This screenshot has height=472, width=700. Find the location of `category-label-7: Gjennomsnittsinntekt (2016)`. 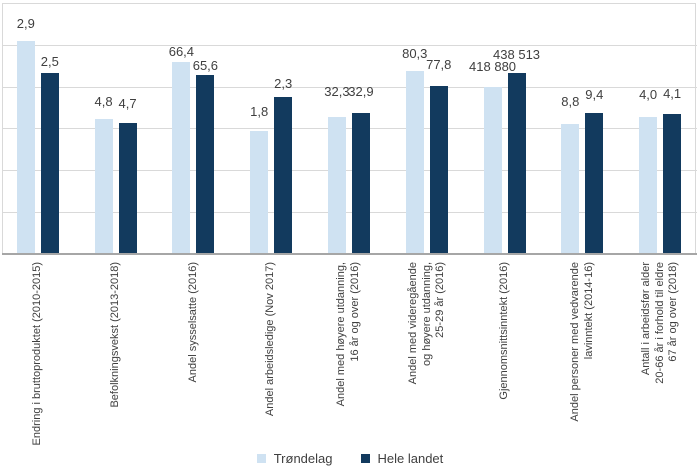

category-label-7: Gjennomsnittsinntekt (2016) is located at coordinates (505, 364).